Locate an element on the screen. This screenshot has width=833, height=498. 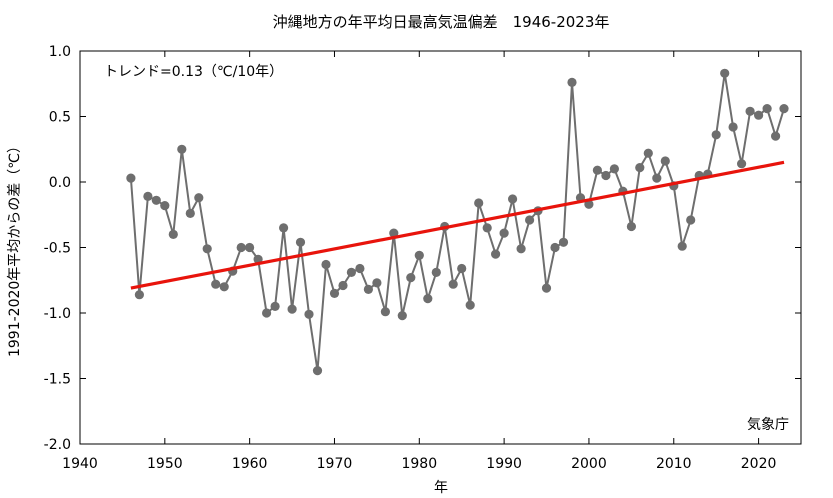
x-tick-label: 1990 is located at coordinates (504, 464).